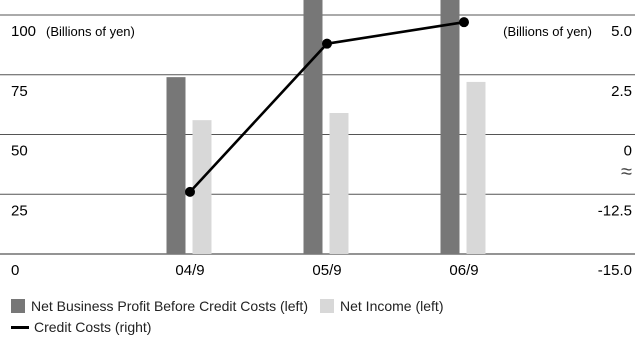  I want to click on right-axis-tick: -12.5, so click(615, 210).